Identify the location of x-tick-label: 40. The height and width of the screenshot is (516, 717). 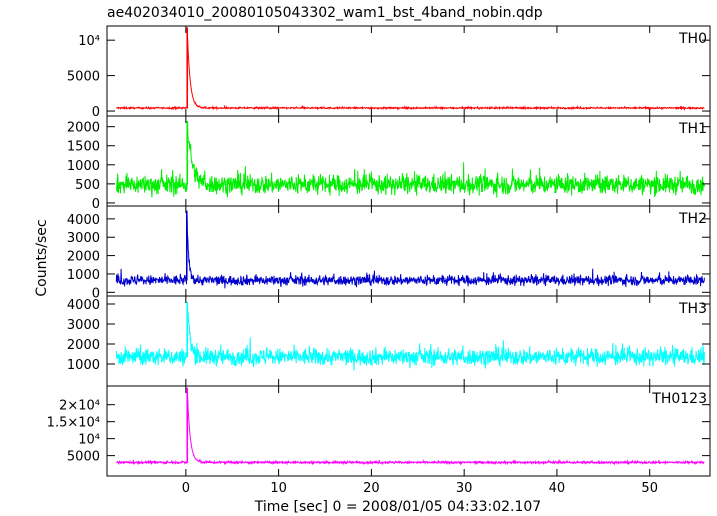
(557, 488).